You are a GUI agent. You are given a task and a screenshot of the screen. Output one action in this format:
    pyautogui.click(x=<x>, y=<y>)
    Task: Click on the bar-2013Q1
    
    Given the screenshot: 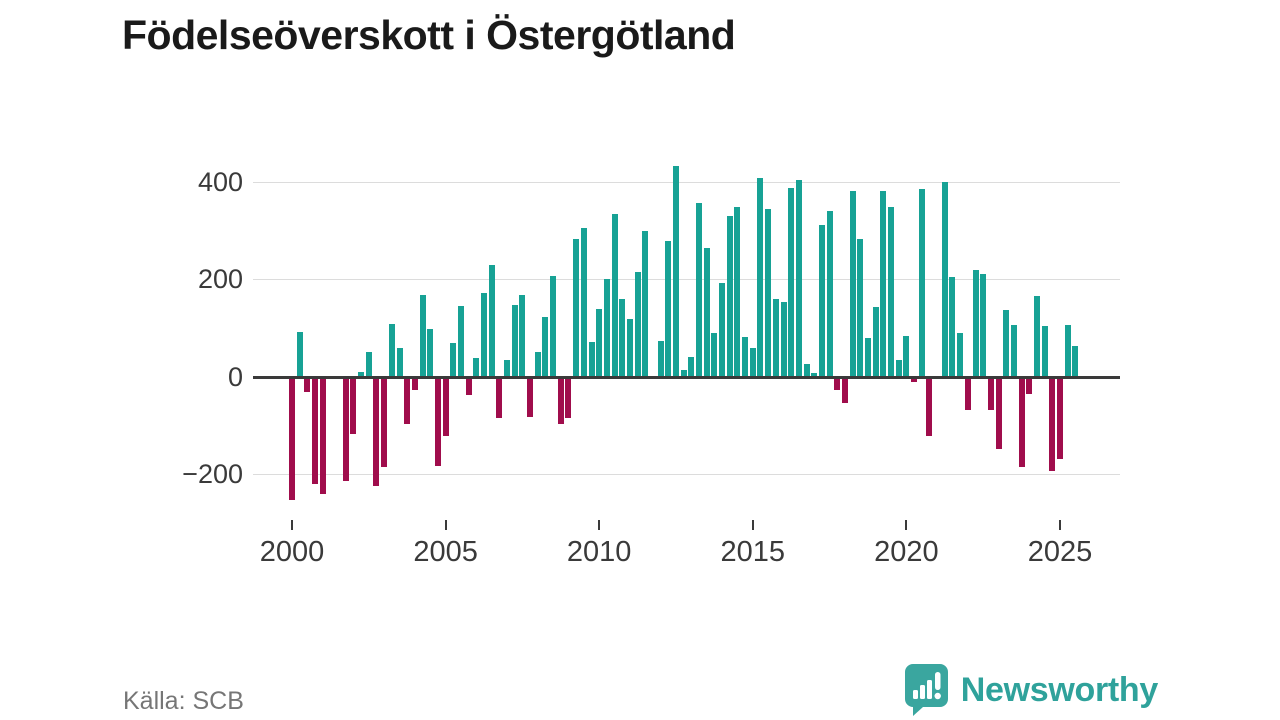 What is the action you would take?
    pyautogui.click(x=691, y=367)
    